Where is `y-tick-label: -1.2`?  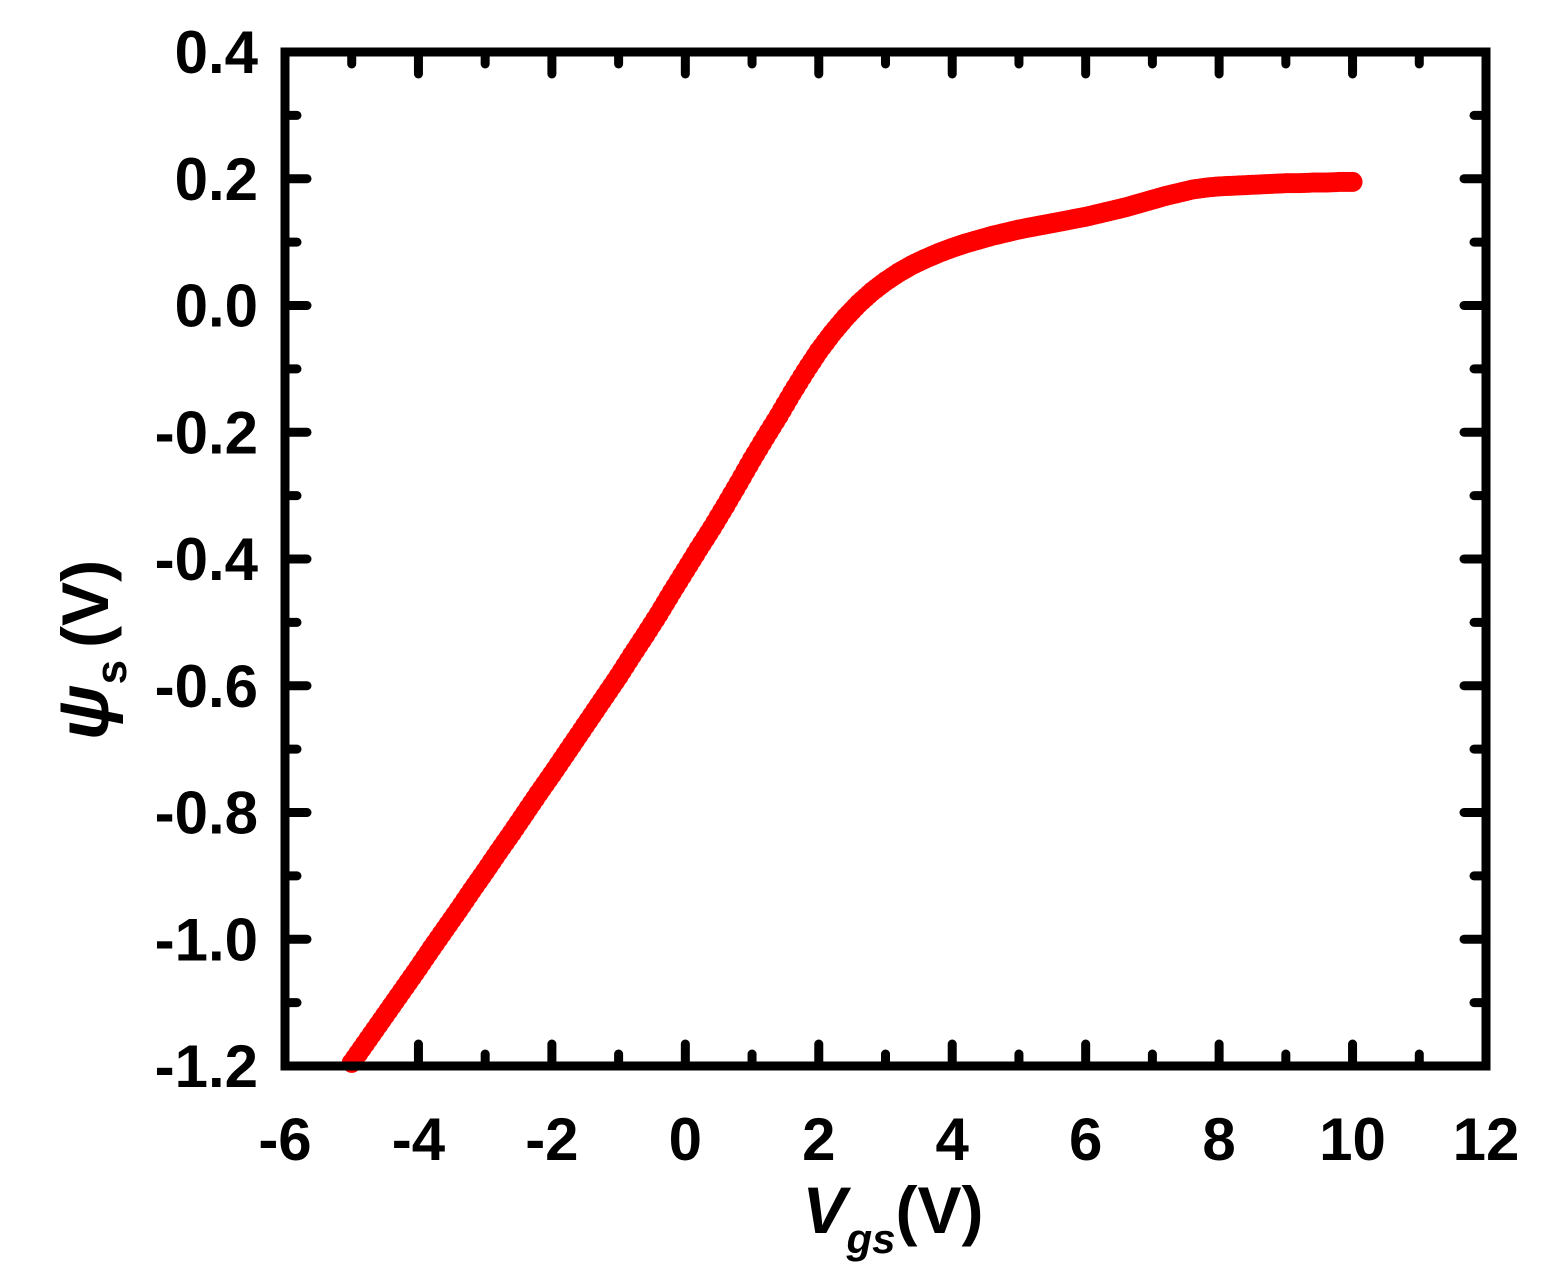
y-tick-label: -1.2 is located at coordinates (206, 1066).